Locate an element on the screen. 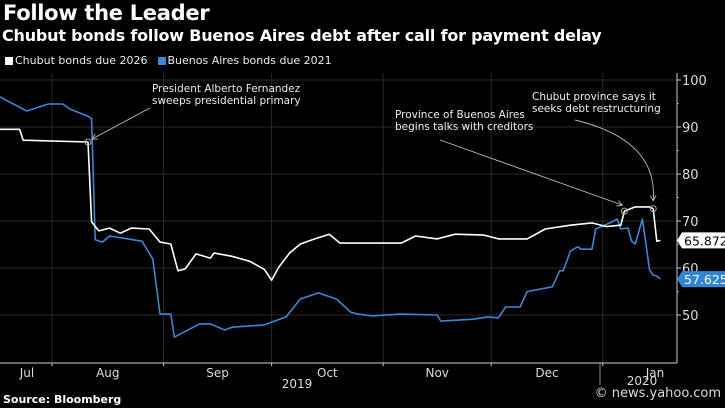 This screenshot has width=725, height=408. legend-swatch-blue is located at coordinates (161, 60).